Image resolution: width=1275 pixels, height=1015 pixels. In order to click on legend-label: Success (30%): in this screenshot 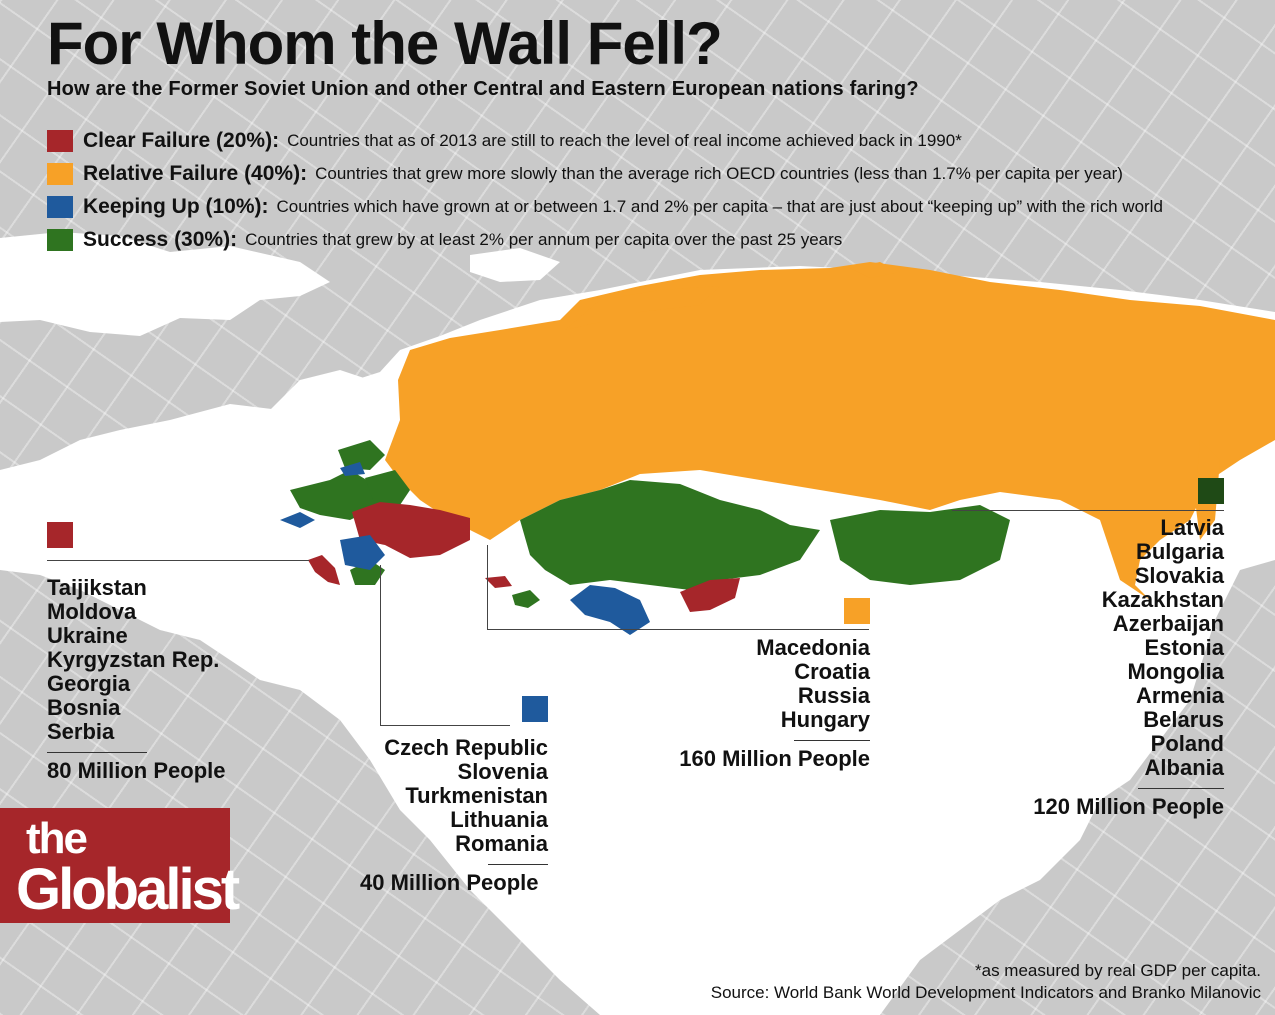, I will do `click(160, 239)`.